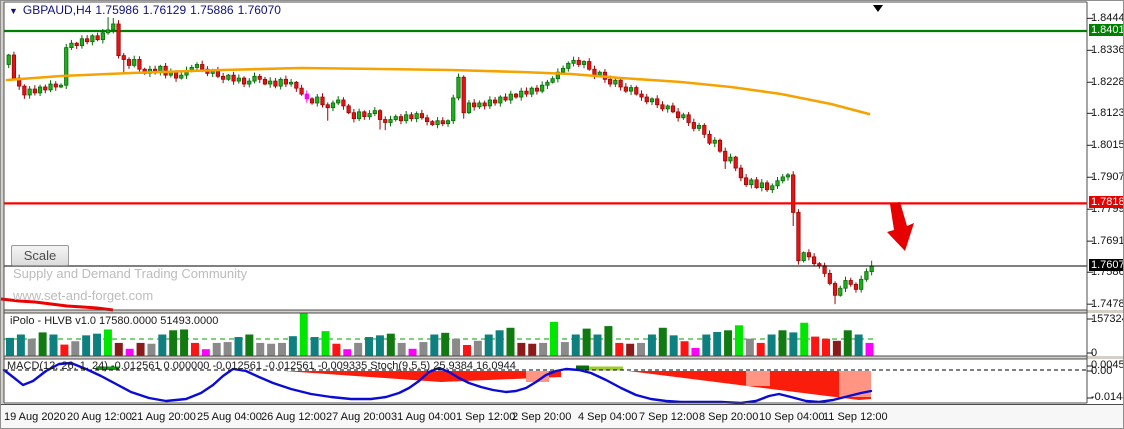 This screenshot has width=1124, height=429. What do you see at coordinates (40, 255) in the screenshot?
I see `scale-button: Scale` at bounding box center [40, 255].